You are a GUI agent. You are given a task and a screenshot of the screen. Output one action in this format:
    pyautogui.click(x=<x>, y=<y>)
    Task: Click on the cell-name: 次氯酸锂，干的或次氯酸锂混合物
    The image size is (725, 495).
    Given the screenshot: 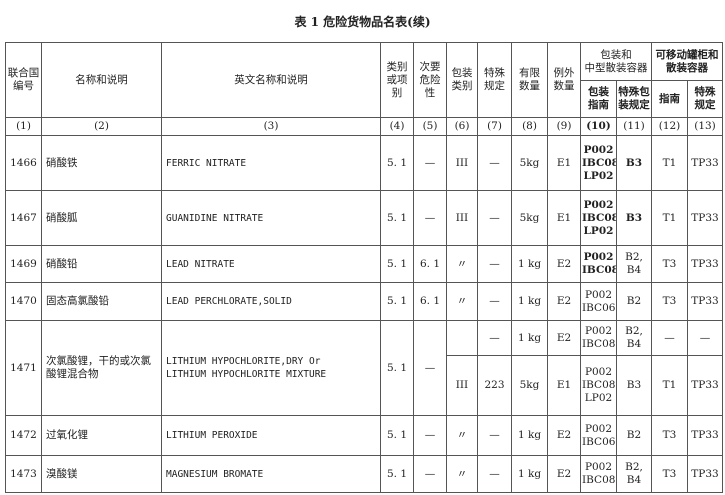 What is the action you would take?
    pyautogui.click(x=101, y=368)
    